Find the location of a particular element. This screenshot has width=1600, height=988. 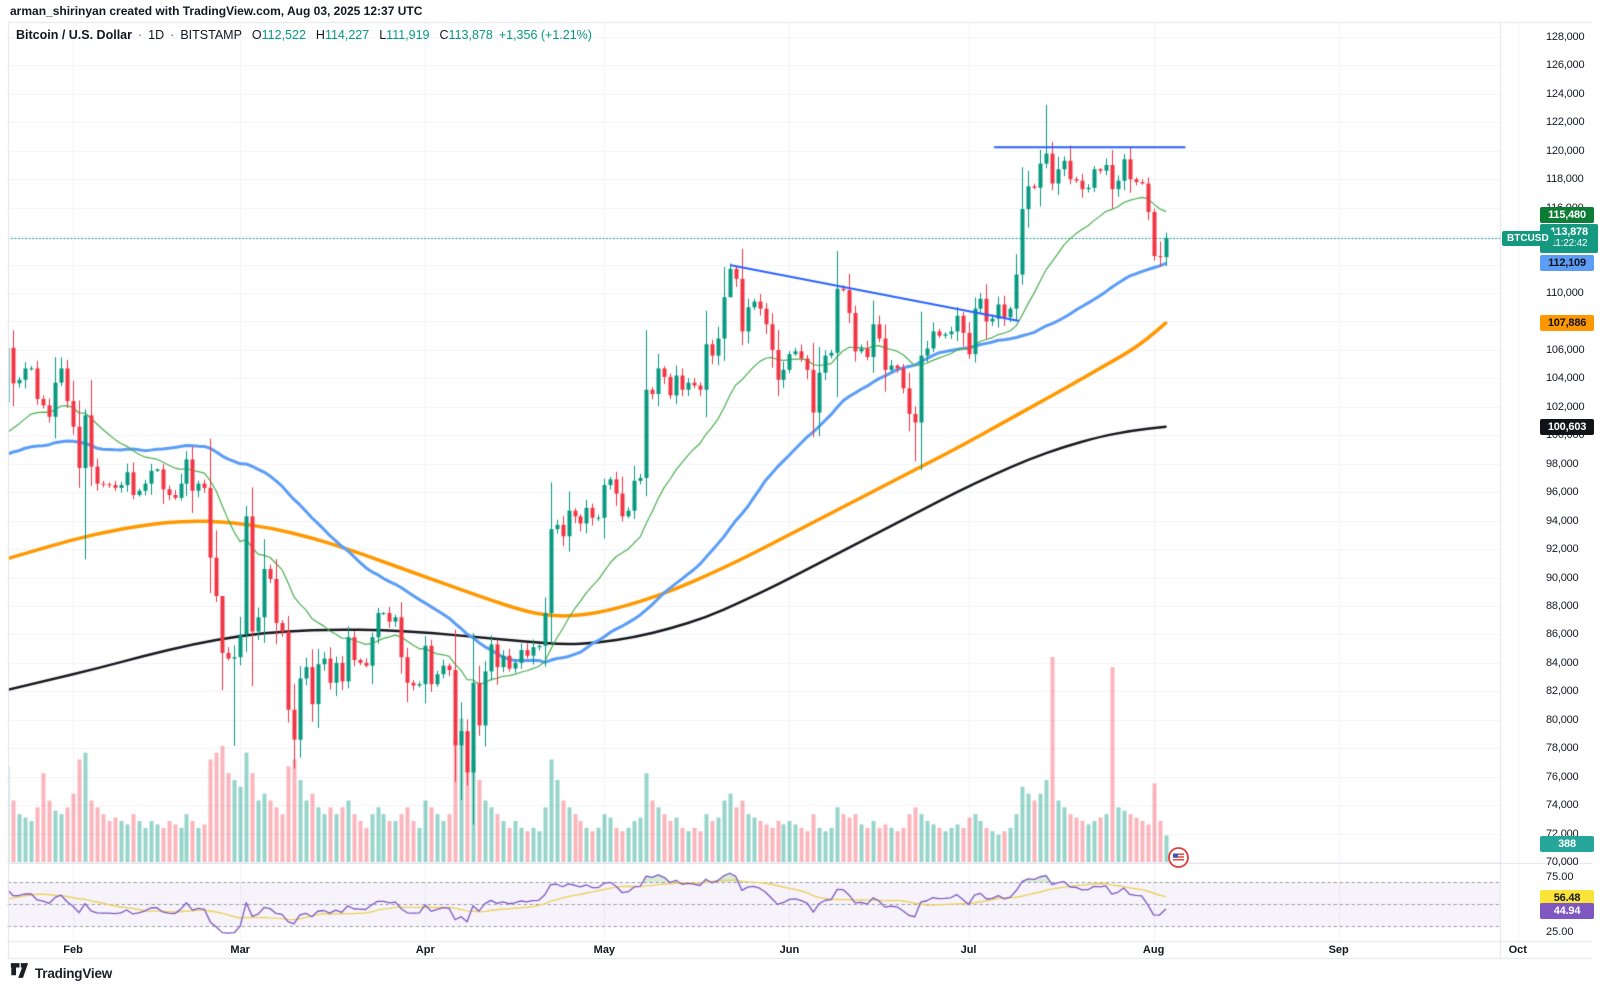

low-label: L is located at coordinates (383, 35).